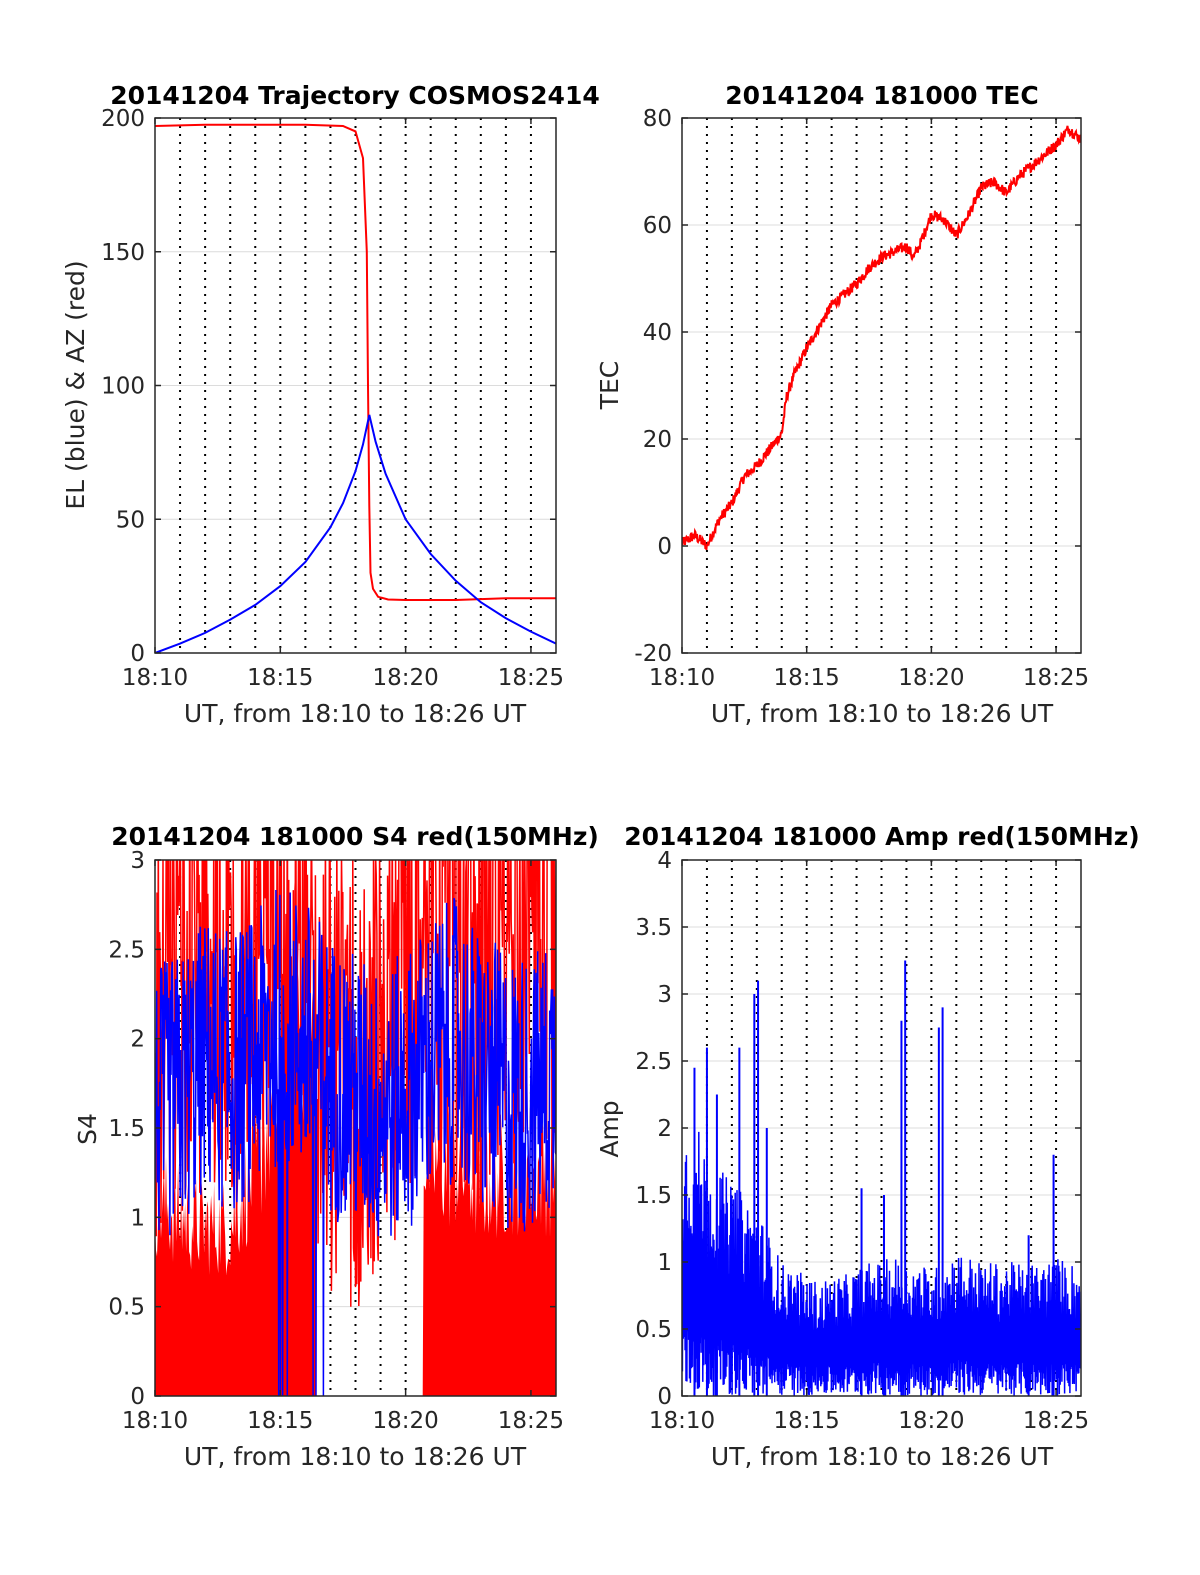 The width and height of the screenshot is (1200, 1575). Describe the element at coordinates (355, 836) in the screenshot. I see `s4-title: 20141204 181000 S4 red(150MHz)` at that location.